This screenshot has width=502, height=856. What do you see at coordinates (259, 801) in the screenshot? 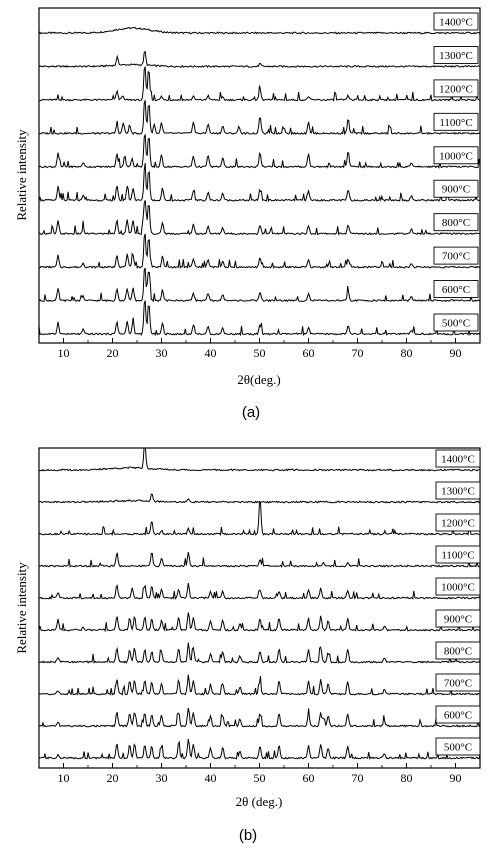
I see `panel-b-x-axis-label: 2θ (deg.)` at bounding box center [259, 801].